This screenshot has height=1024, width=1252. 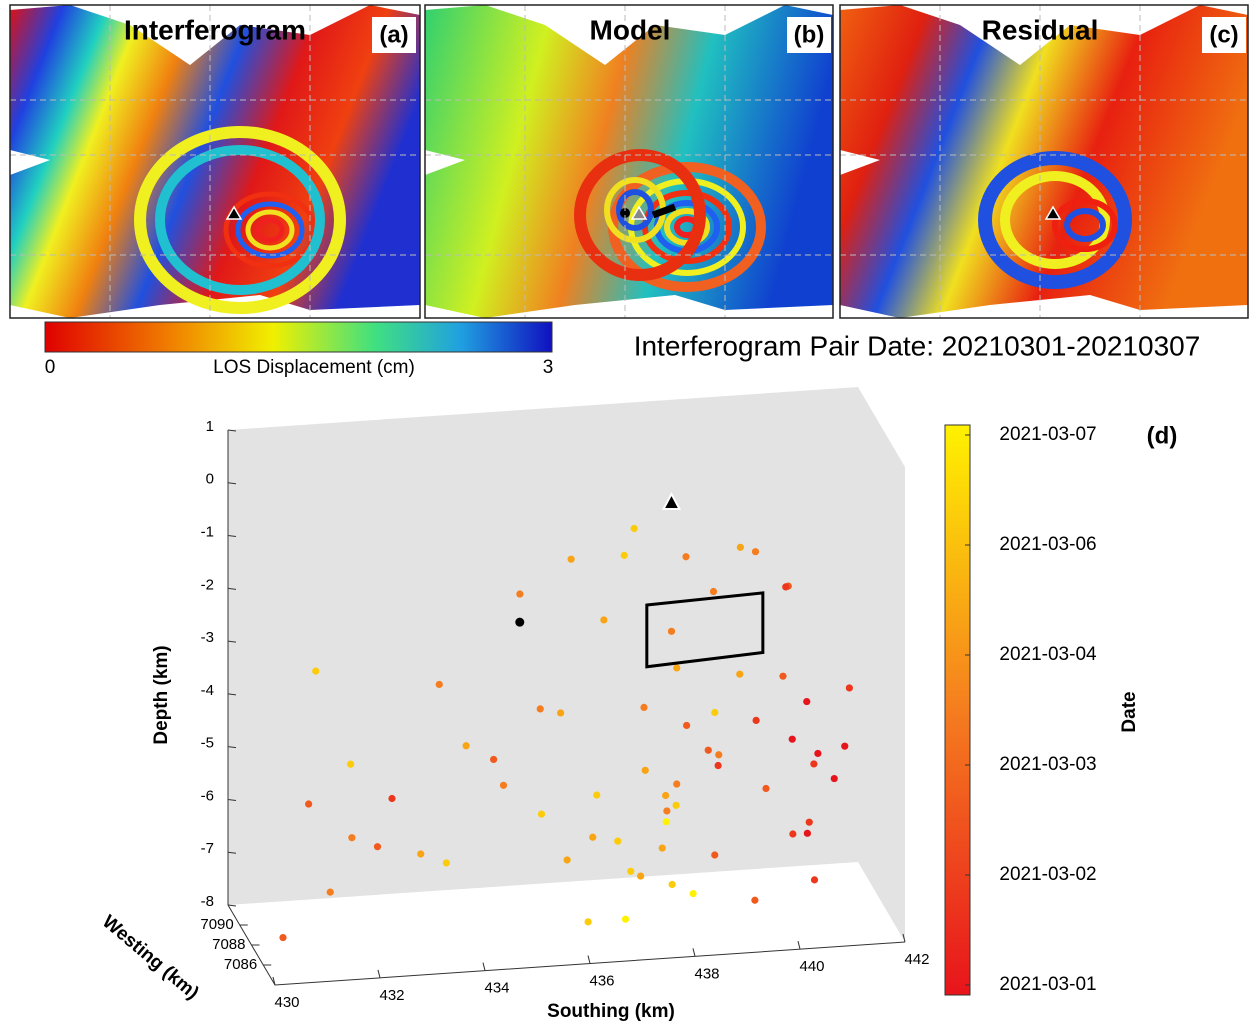 I want to click on x-tick-label: 436, so click(x=601, y=980).